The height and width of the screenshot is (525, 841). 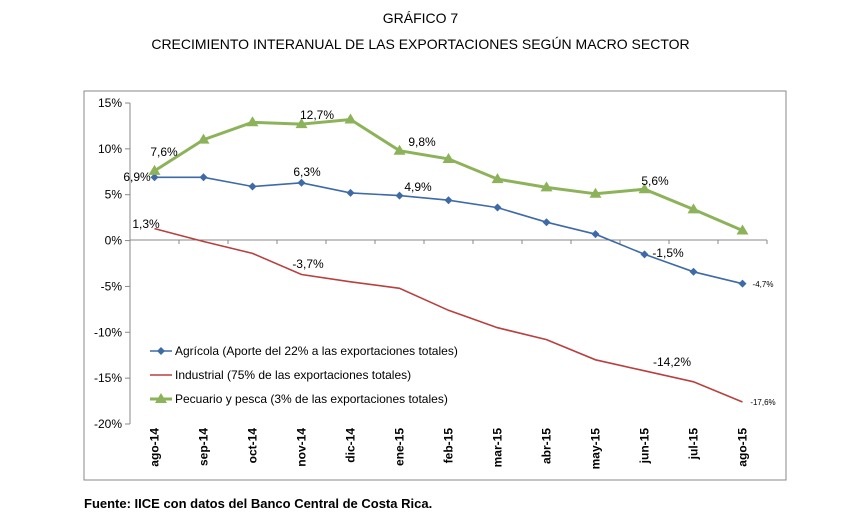 What do you see at coordinates (253, 446) in the screenshot?
I see `x-tick-label: oct-14` at bounding box center [253, 446].